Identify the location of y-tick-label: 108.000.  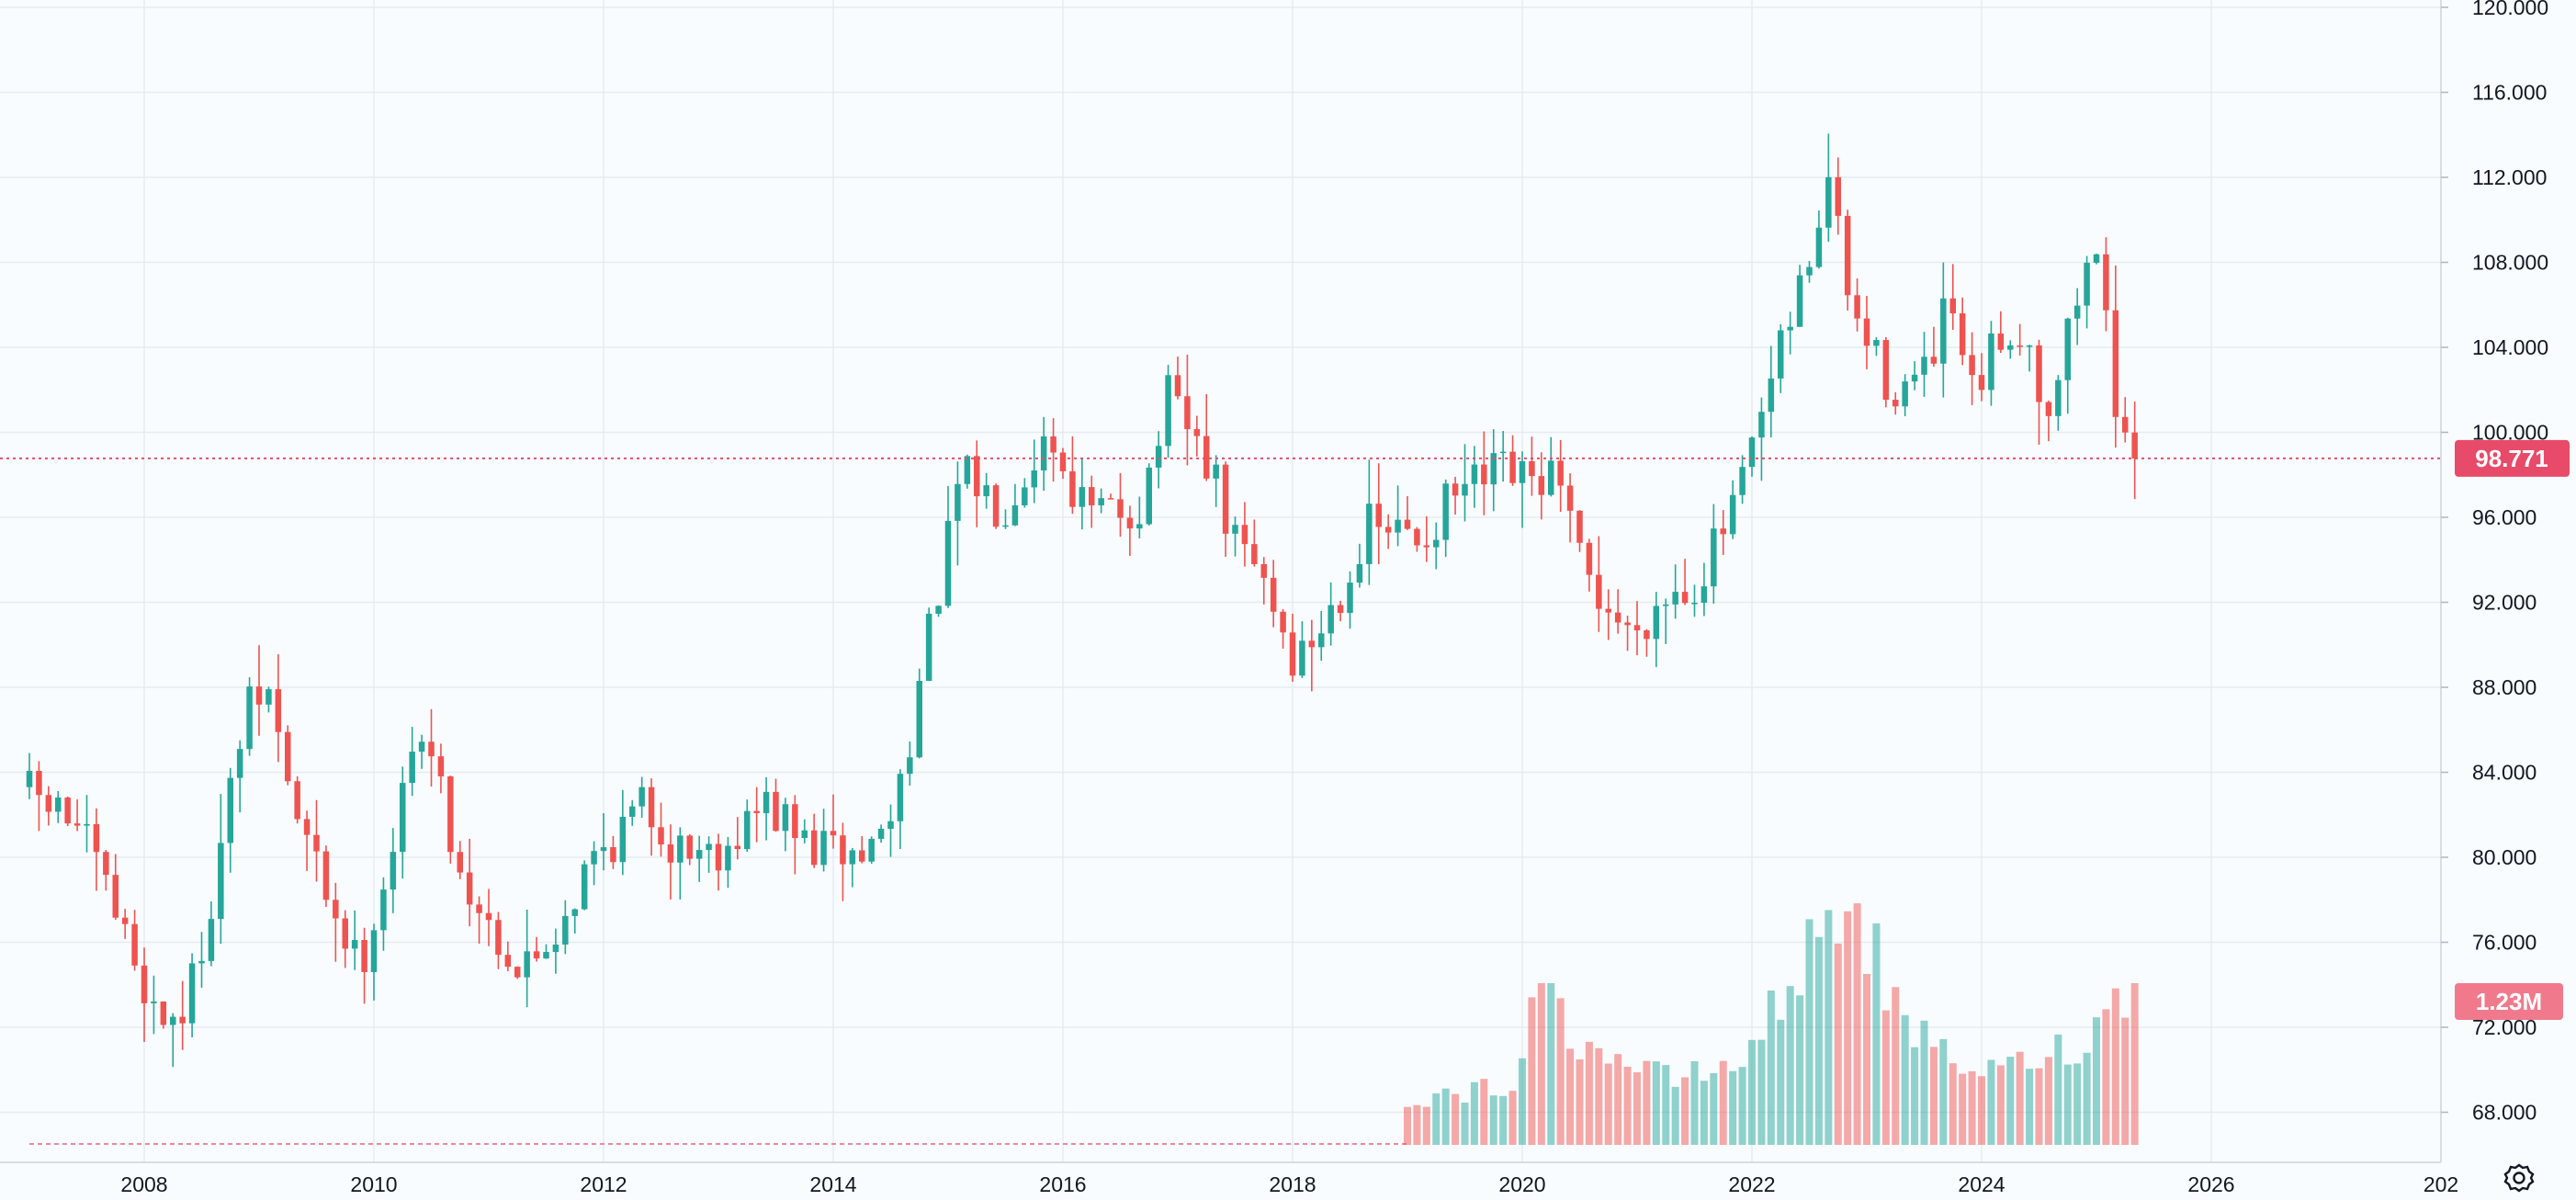
(2510, 263).